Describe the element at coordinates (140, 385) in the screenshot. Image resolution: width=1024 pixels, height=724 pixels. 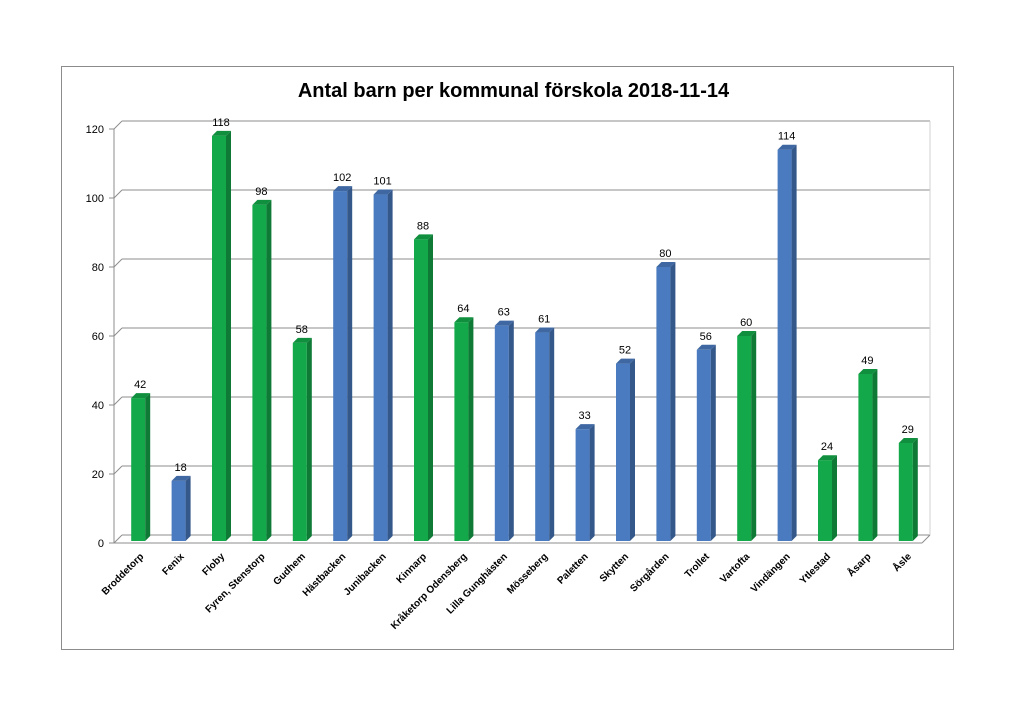
I see `data-label: 42` at that location.